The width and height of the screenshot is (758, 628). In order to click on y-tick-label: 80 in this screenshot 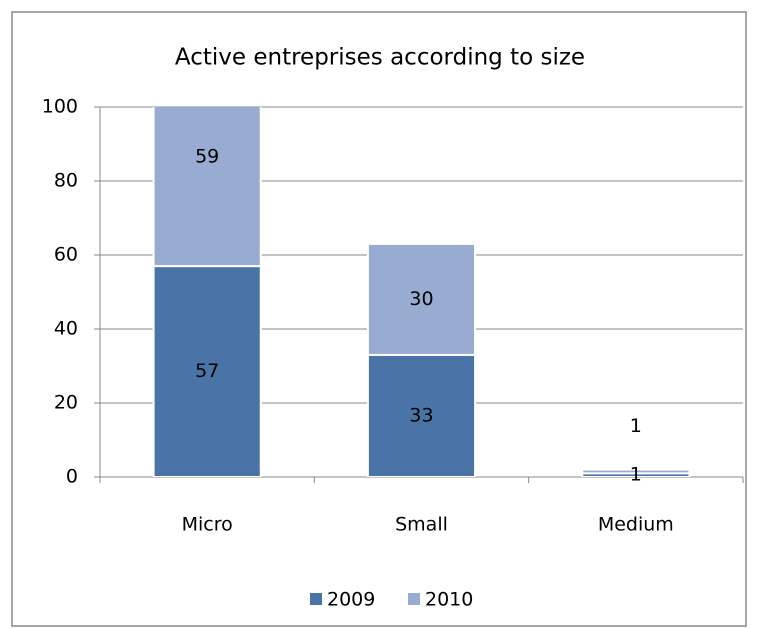, I will do `click(66, 181)`.